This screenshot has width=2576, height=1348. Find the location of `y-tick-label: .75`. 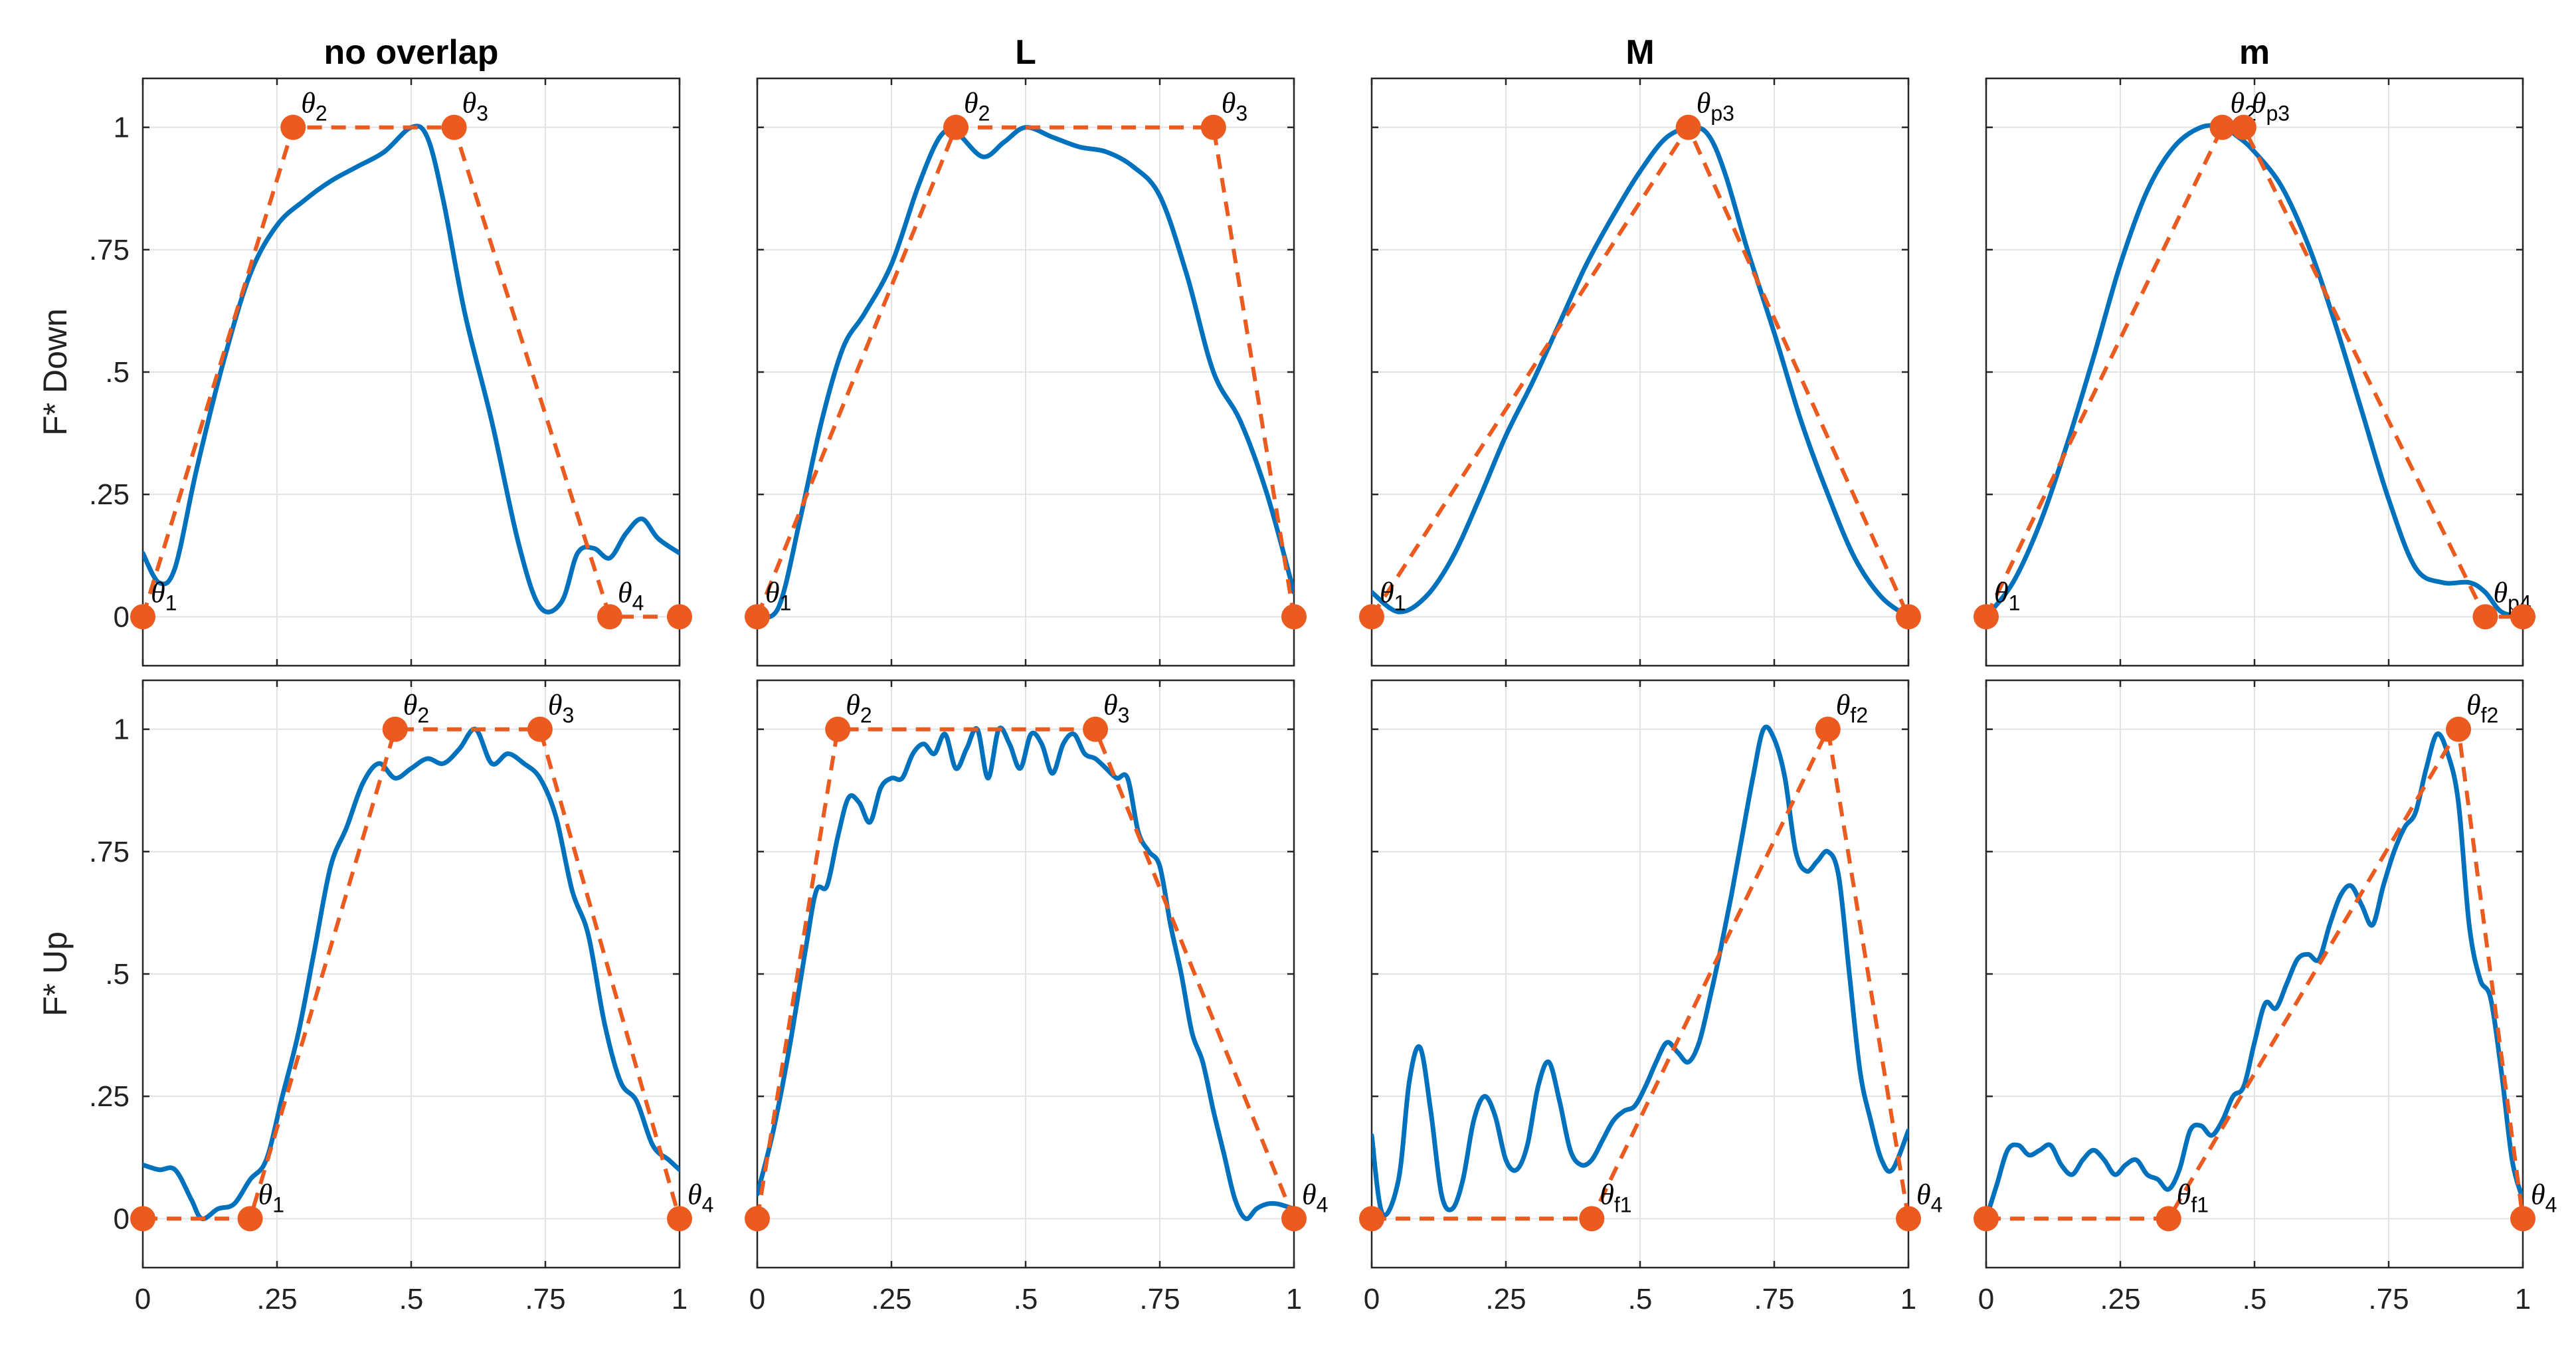

y-tick-label: .75 is located at coordinates (109, 852).